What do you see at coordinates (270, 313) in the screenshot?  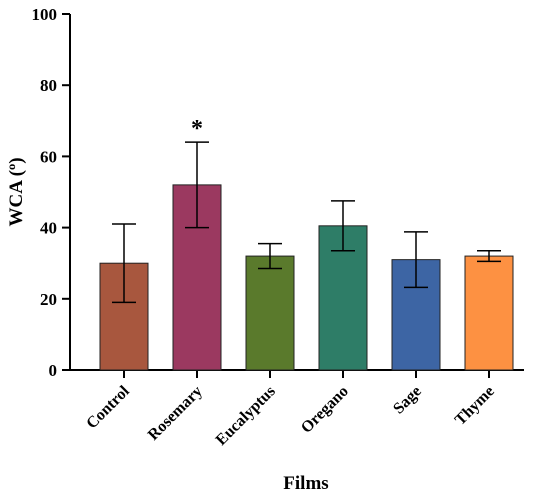 I see `bar-eucalyptus` at bounding box center [270, 313].